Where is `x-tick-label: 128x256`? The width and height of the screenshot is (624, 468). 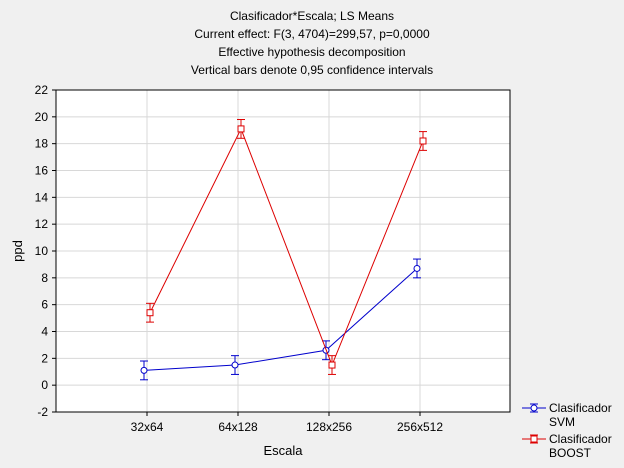
x-tick-label: 128x256 is located at coordinates (329, 427).